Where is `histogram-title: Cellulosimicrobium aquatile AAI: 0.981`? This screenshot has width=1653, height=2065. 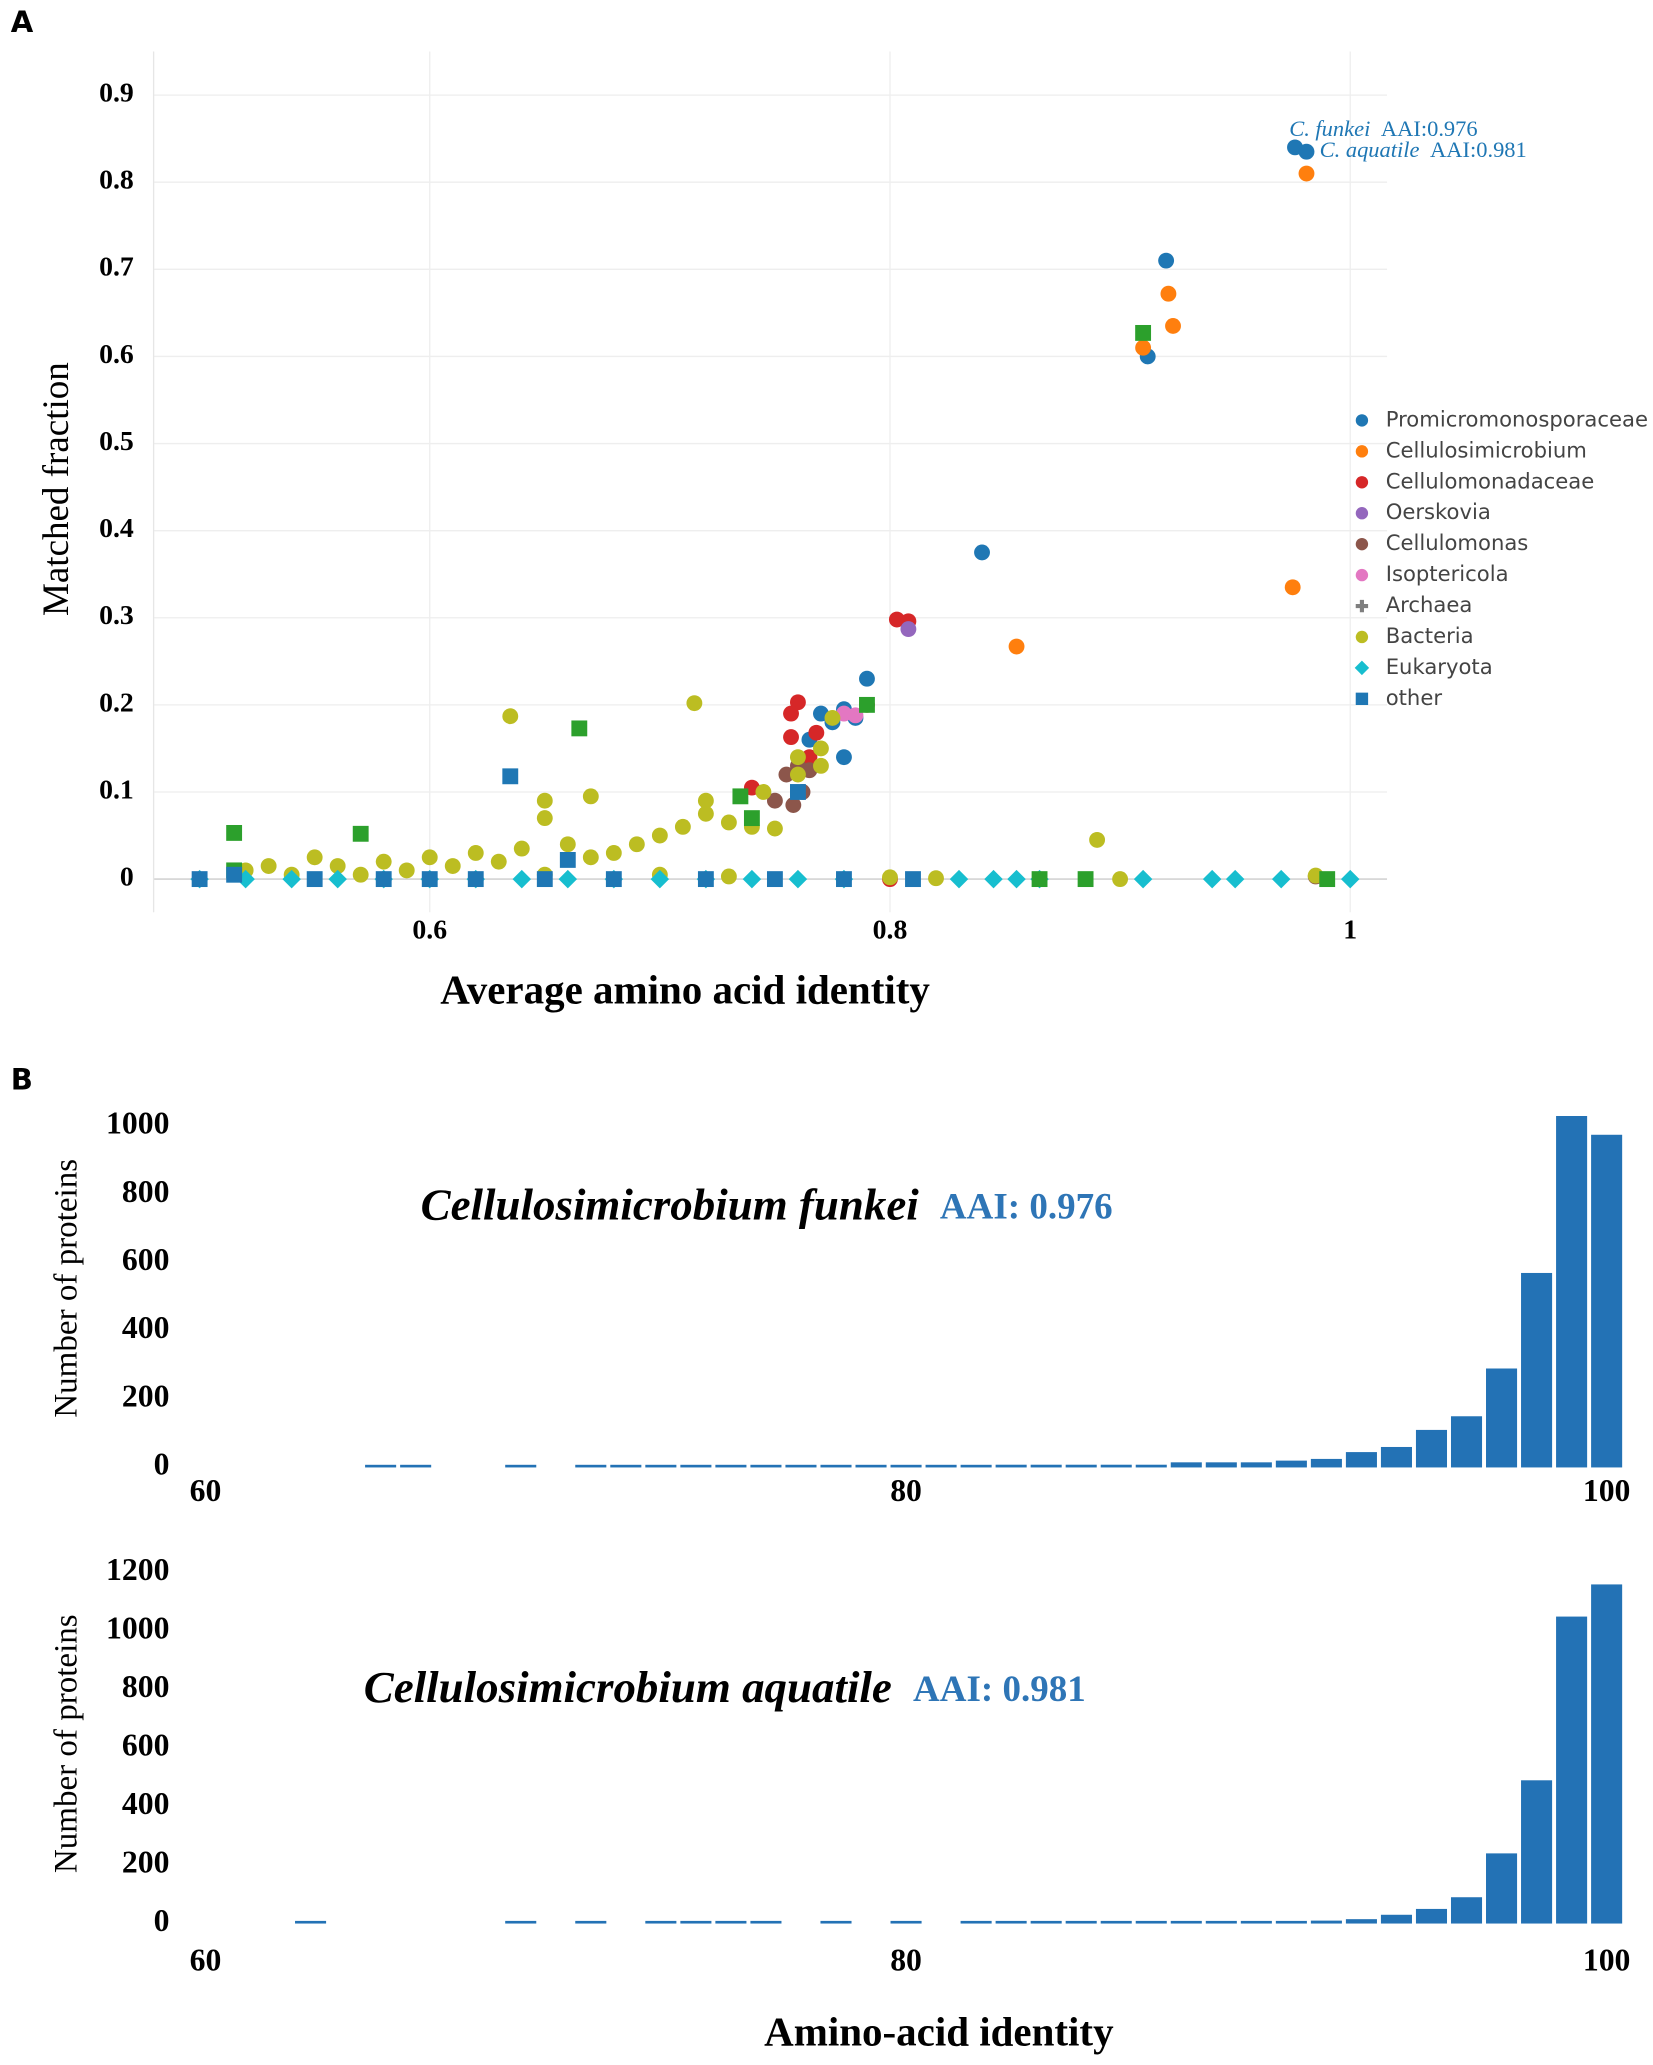
histogram-title: Cellulosimicrobium aquatile AAI: 0.981 is located at coordinates (725, 1688).